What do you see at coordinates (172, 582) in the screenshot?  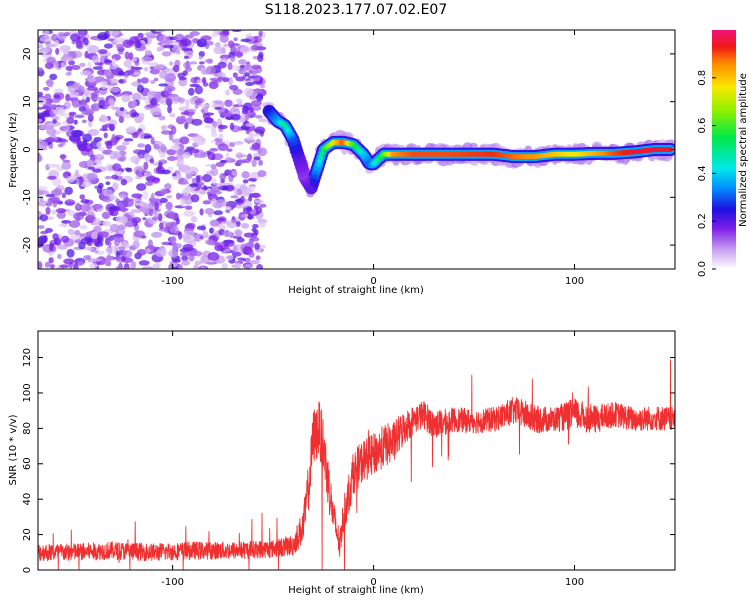 I see `snr-x-tick-label: -100` at bounding box center [172, 582].